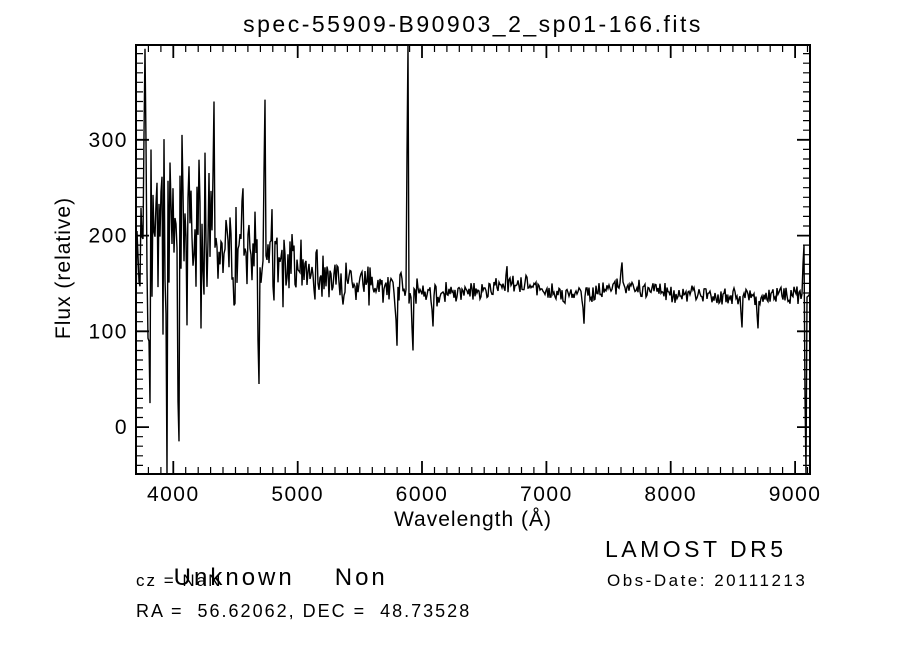 This screenshot has width=900, height=649. What do you see at coordinates (108, 331) in the screenshot?
I see `y-tick-label: 100` at bounding box center [108, 331].